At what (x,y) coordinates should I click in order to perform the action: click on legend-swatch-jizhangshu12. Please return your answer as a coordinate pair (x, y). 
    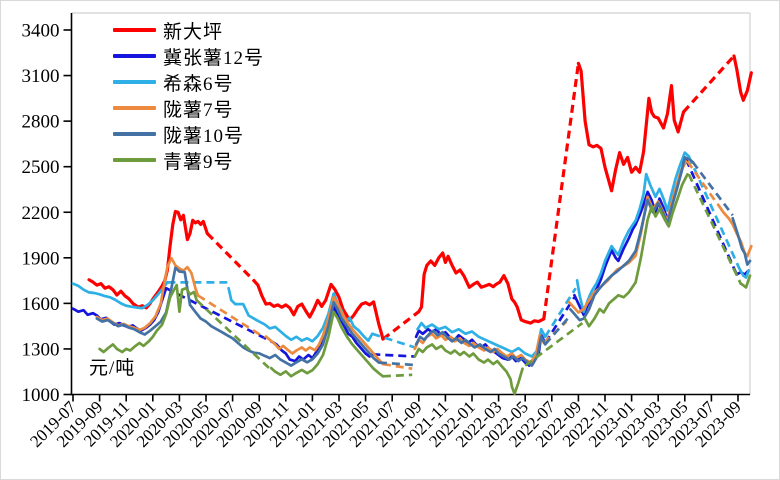
    Looking at the image, I should click on (134, 56).